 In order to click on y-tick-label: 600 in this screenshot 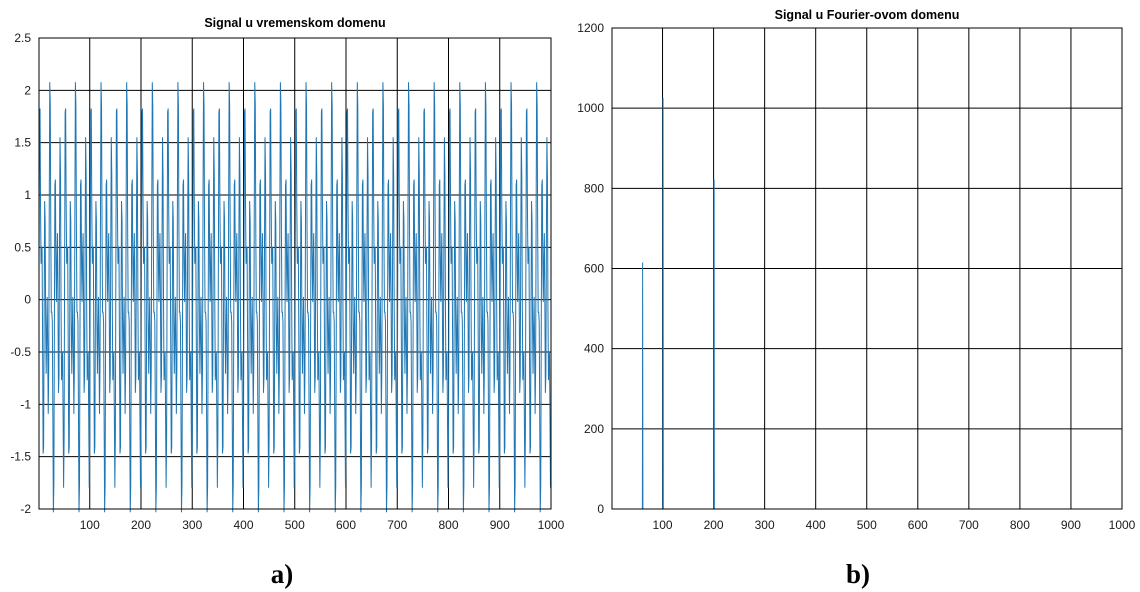, I will do `click(594, 269)`.